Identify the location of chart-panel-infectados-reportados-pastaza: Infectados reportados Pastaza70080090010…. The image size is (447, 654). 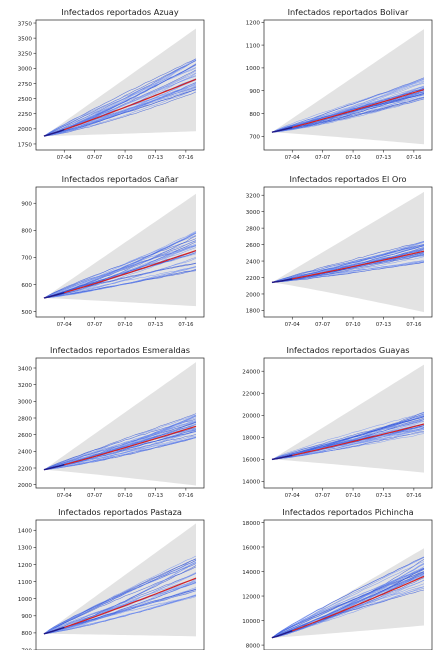
(111, 580).